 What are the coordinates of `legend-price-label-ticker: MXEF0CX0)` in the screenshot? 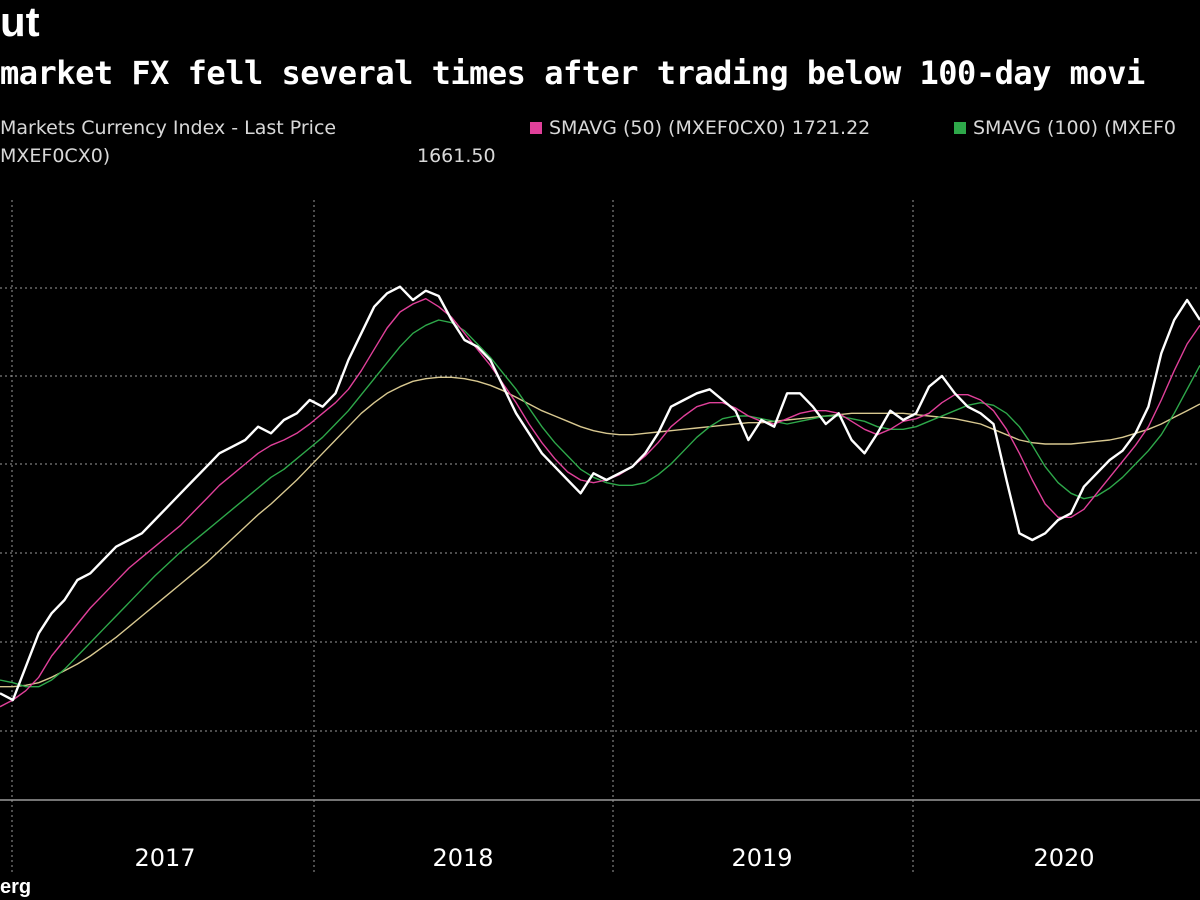 It's located at (55, 156).